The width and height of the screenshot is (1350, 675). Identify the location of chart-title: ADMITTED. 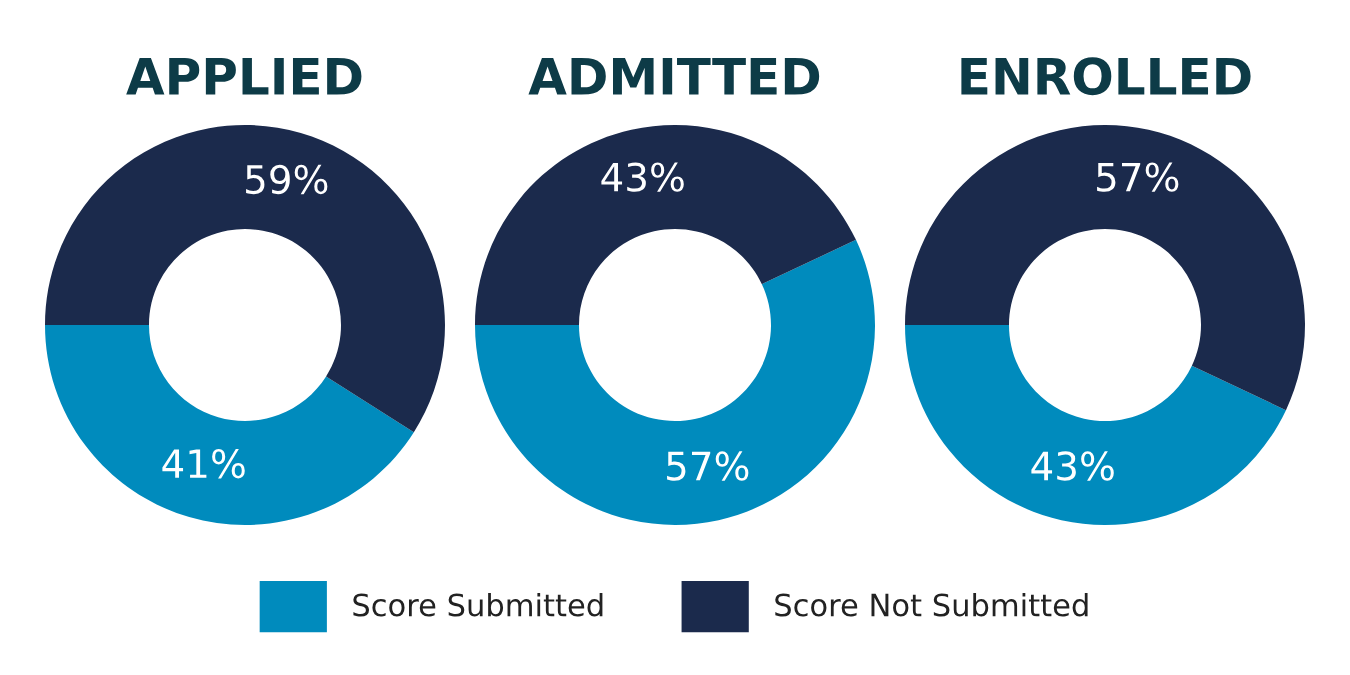
(674, 76).